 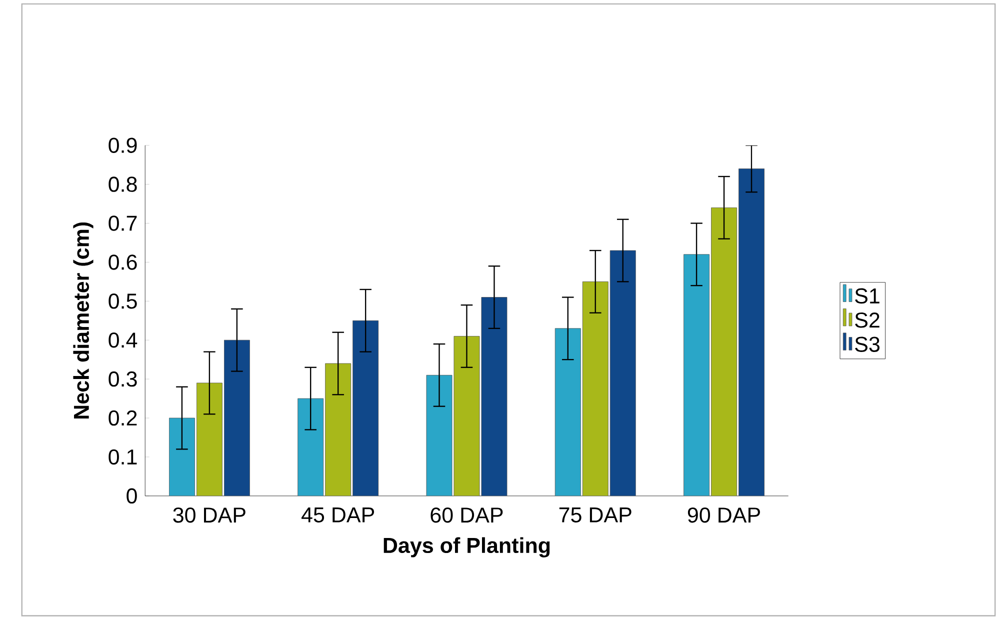 I want to click on y-tick-label: 0.4, so click(x=123, y=340).